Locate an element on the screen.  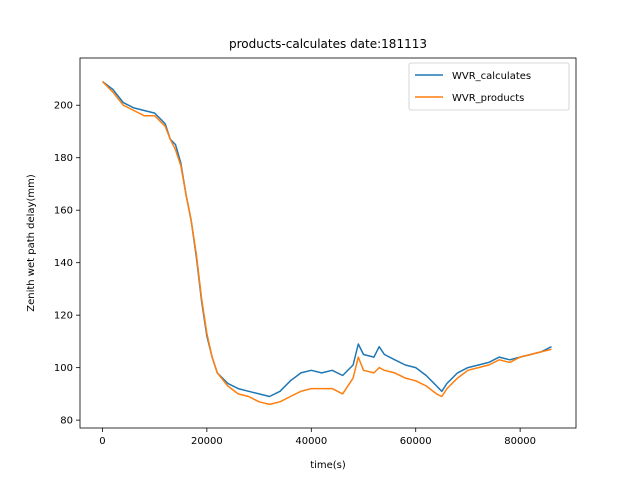
y-tick-label: 140 is located at coordinates (63, 263).